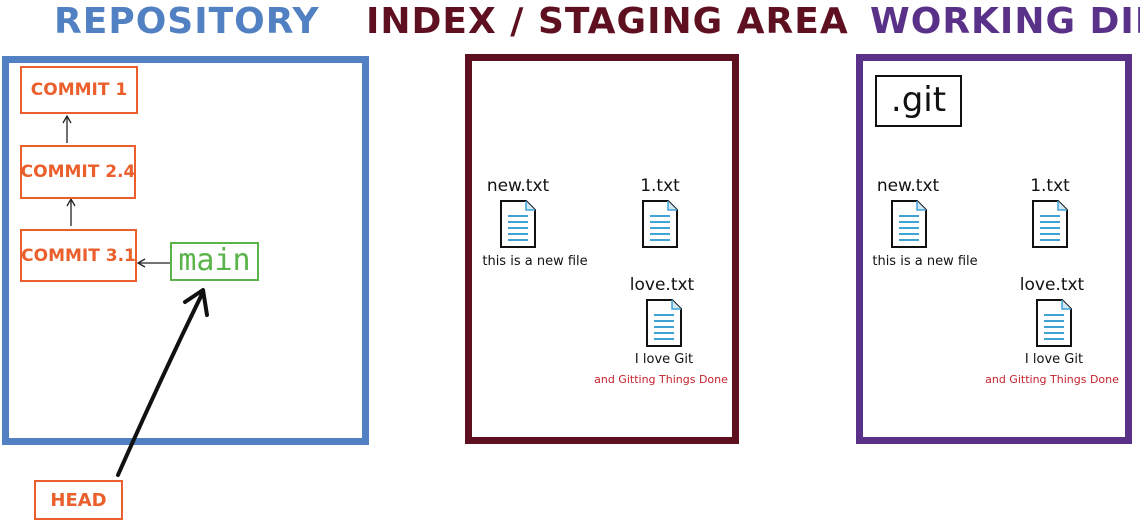 The image size is (1140, 522). What do you see at coordinates (1052, 285) in the screenshot?
I see `working-file-name: love.txt` at bounding box center [1052, 285].